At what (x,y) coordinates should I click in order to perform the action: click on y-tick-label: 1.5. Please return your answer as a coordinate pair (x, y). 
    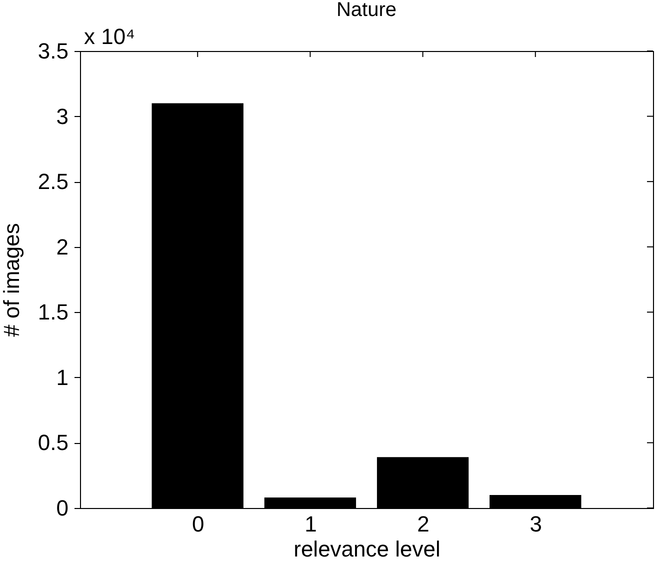
    Looking at the image, I should click on (53, 312).